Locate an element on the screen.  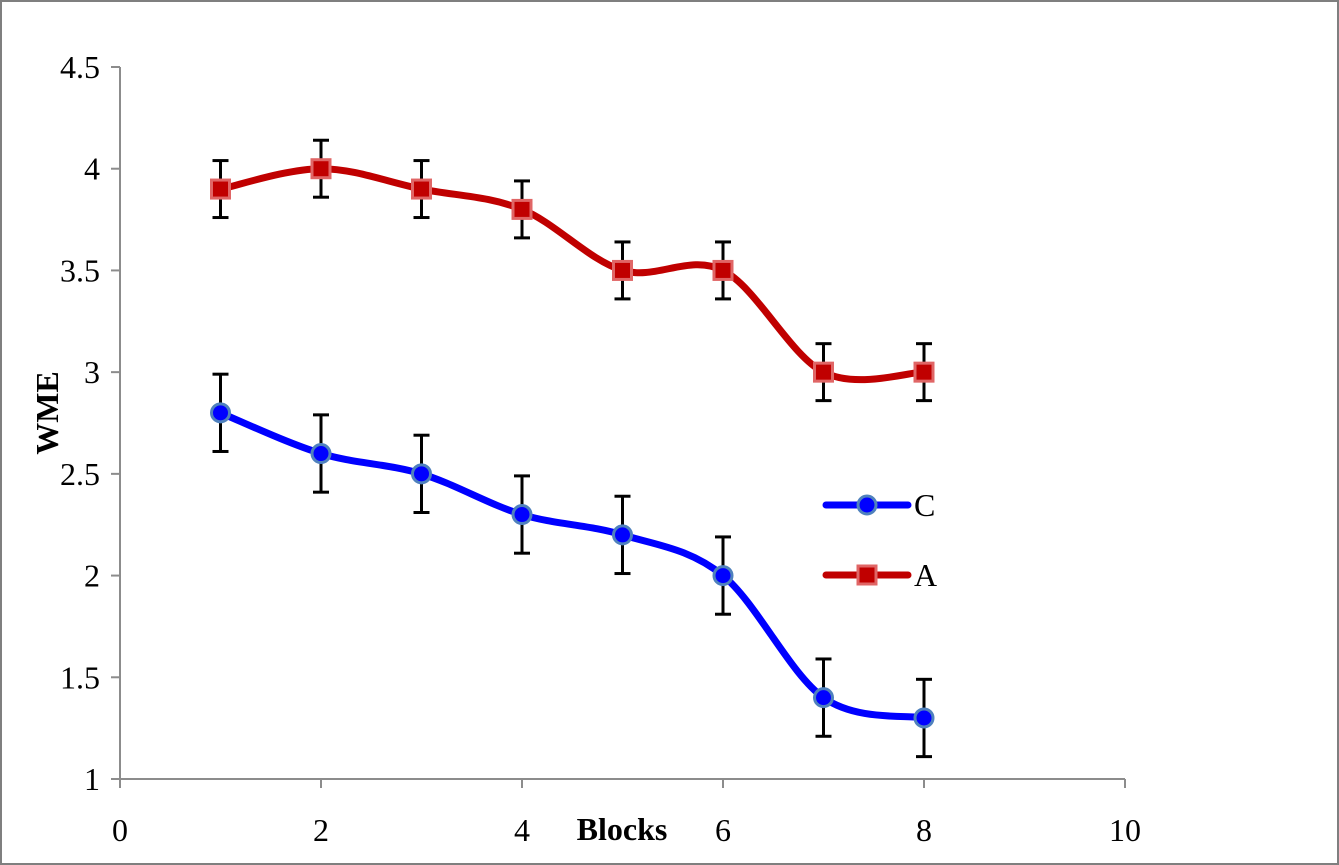
series-line-A is located at coordinates (572, 274).